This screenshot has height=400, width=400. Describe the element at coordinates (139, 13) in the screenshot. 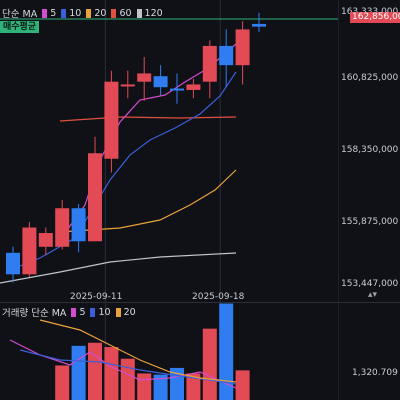

I see `ma120-swatch` at that location.